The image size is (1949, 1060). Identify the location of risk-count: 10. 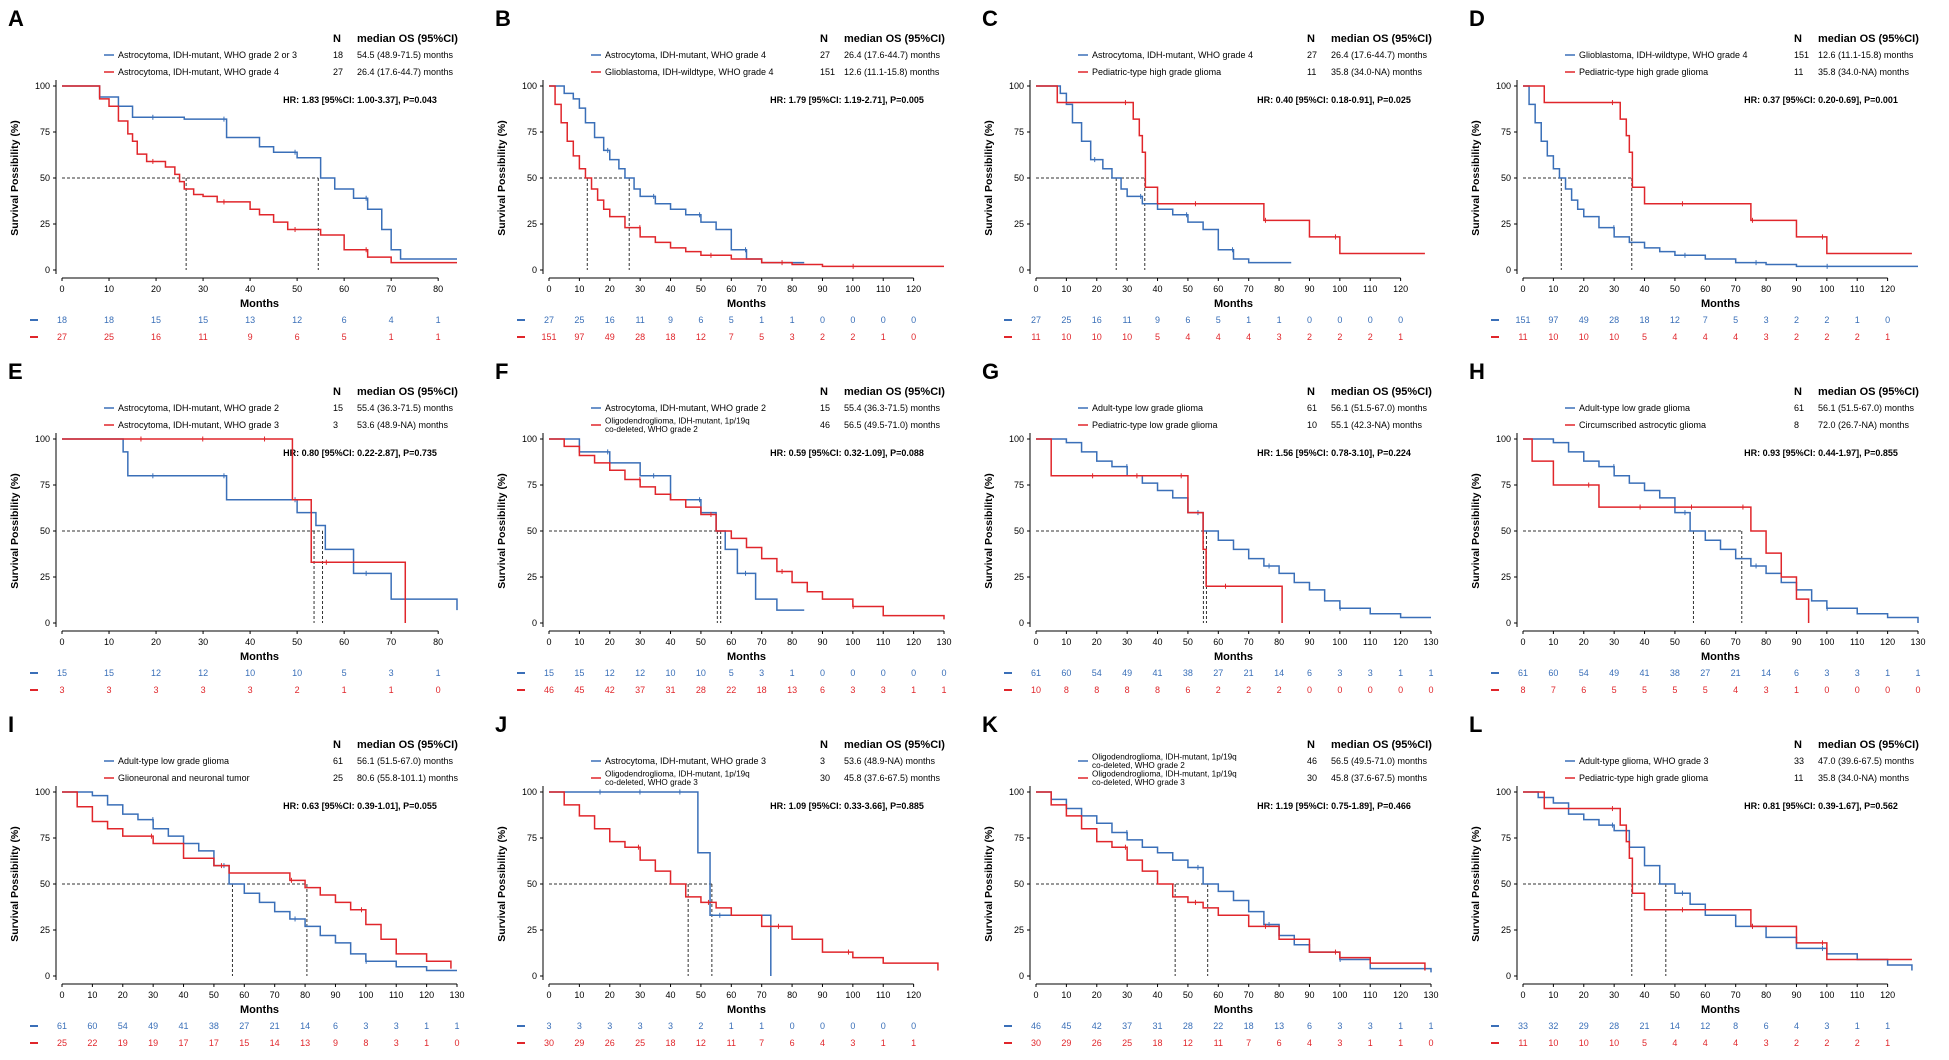
(1127, 337).